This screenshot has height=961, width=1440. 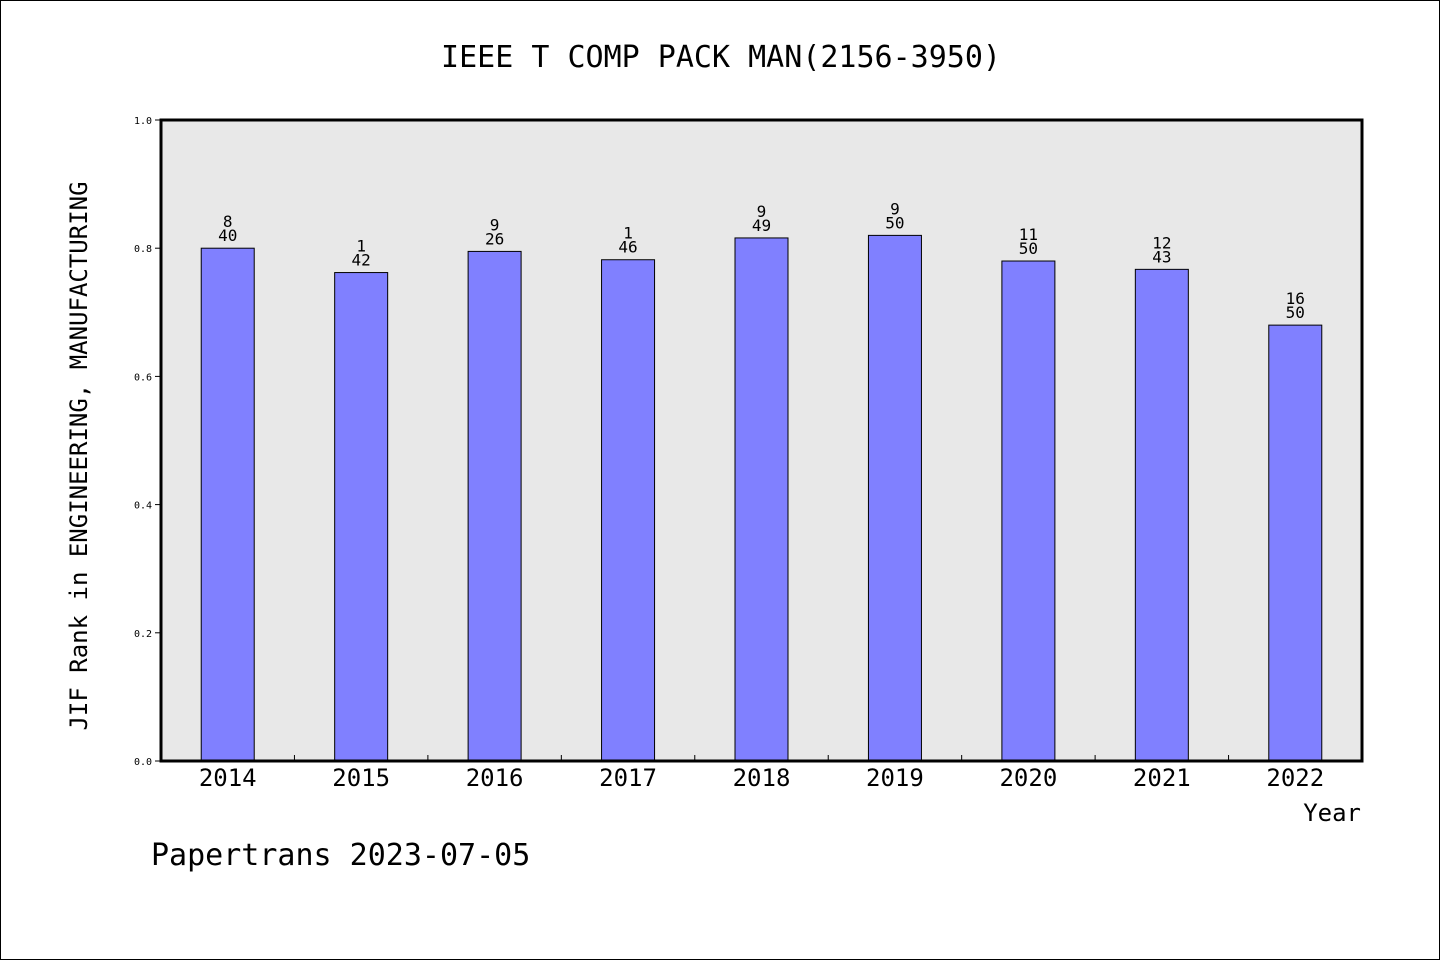 What do you see at coordinates (1161, 242) in the screenshot?
I see `bar-rank-label: 12` at bounding box center [1161, 242].